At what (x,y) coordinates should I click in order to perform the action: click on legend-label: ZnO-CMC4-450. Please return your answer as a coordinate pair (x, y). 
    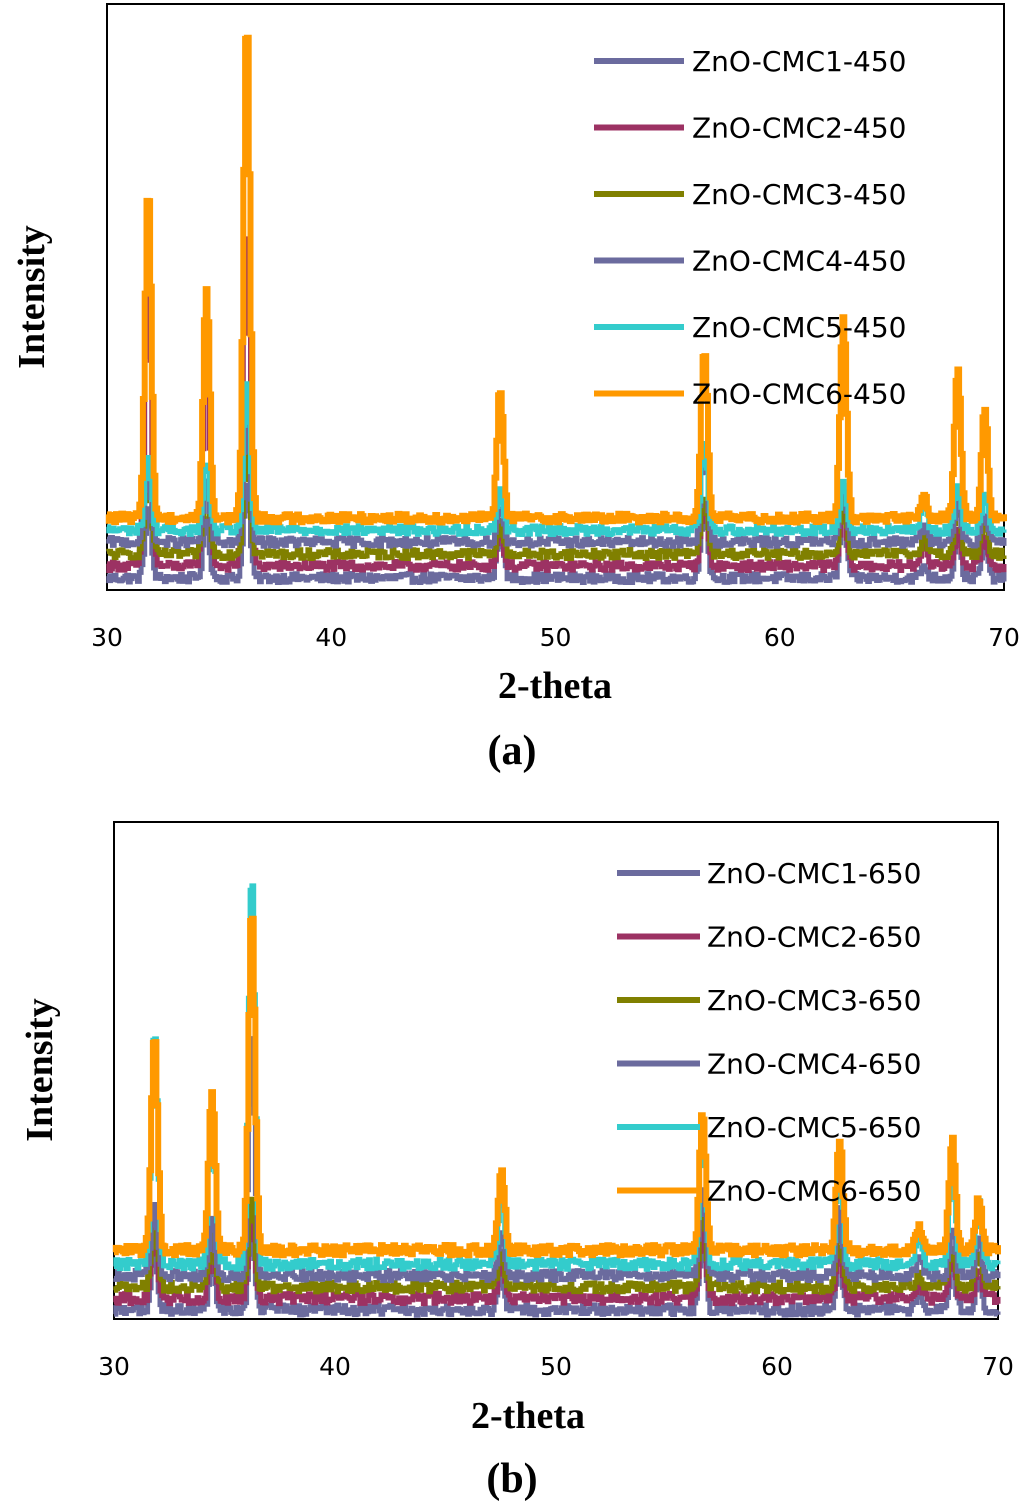
    Looking at the image, I should click on (799, 261).